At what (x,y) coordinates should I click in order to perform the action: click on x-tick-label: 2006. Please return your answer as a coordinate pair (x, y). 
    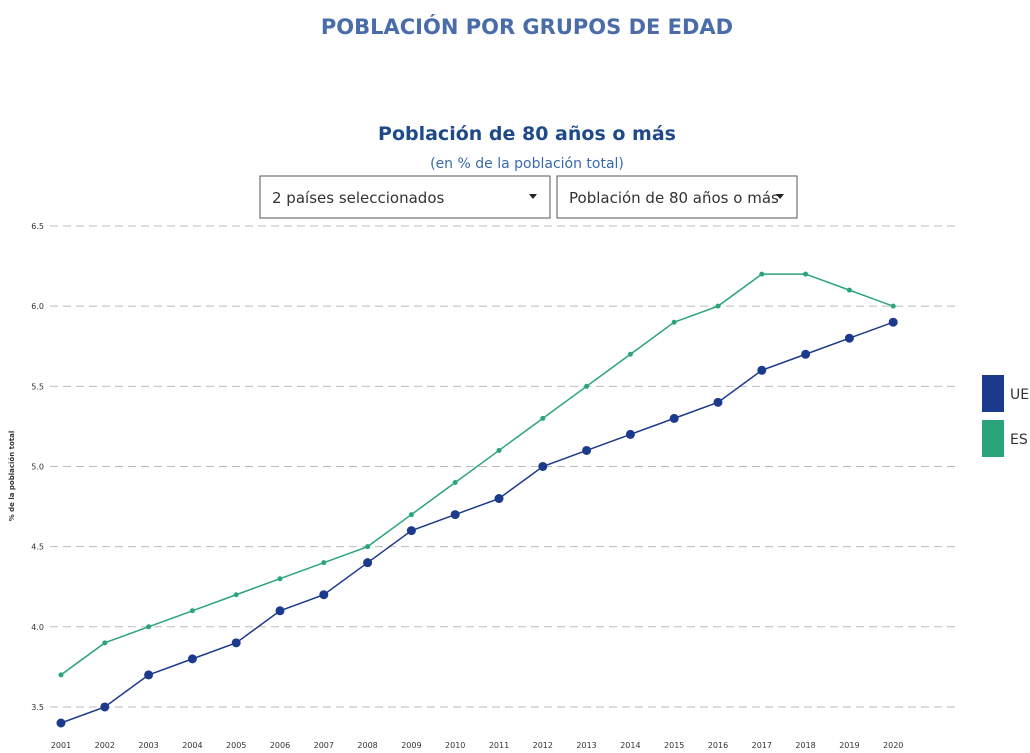
    Looking at the image, I should click on (280, 745).